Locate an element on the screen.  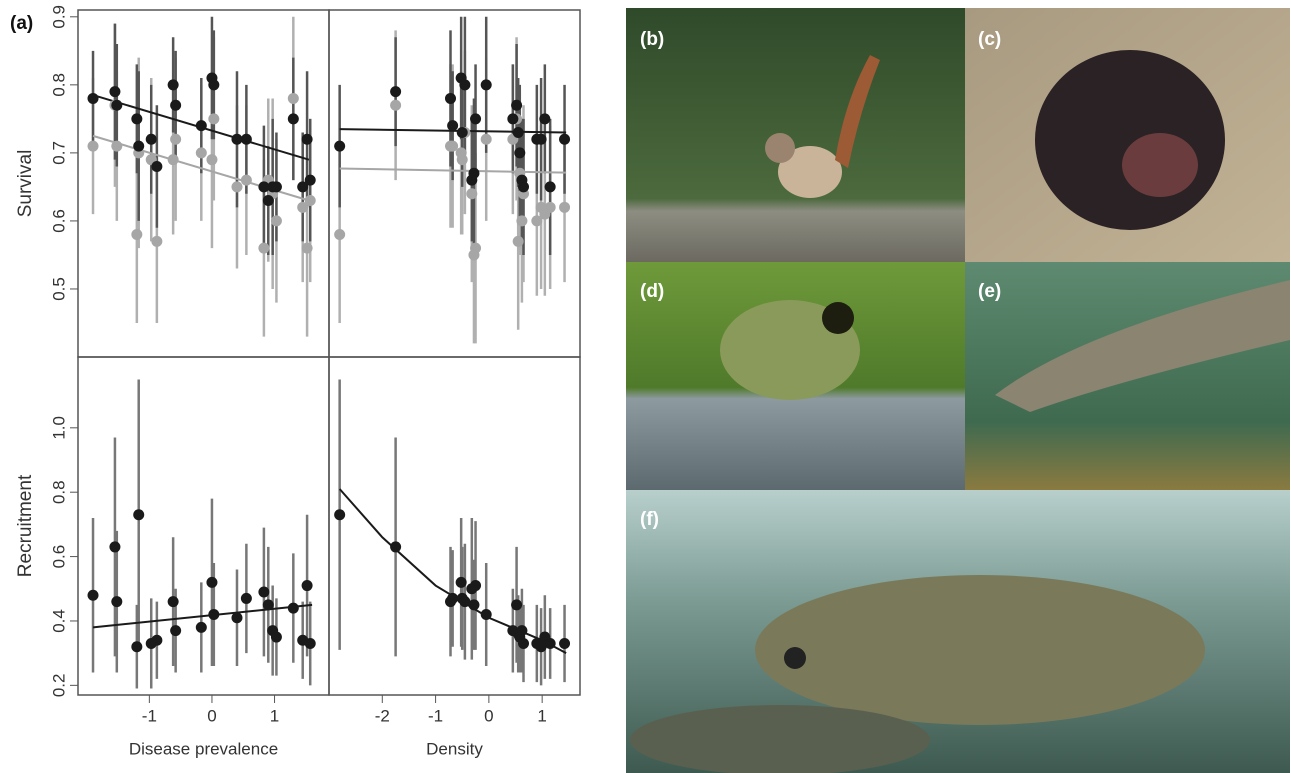
fit-line is located at coordinates (202, 616).